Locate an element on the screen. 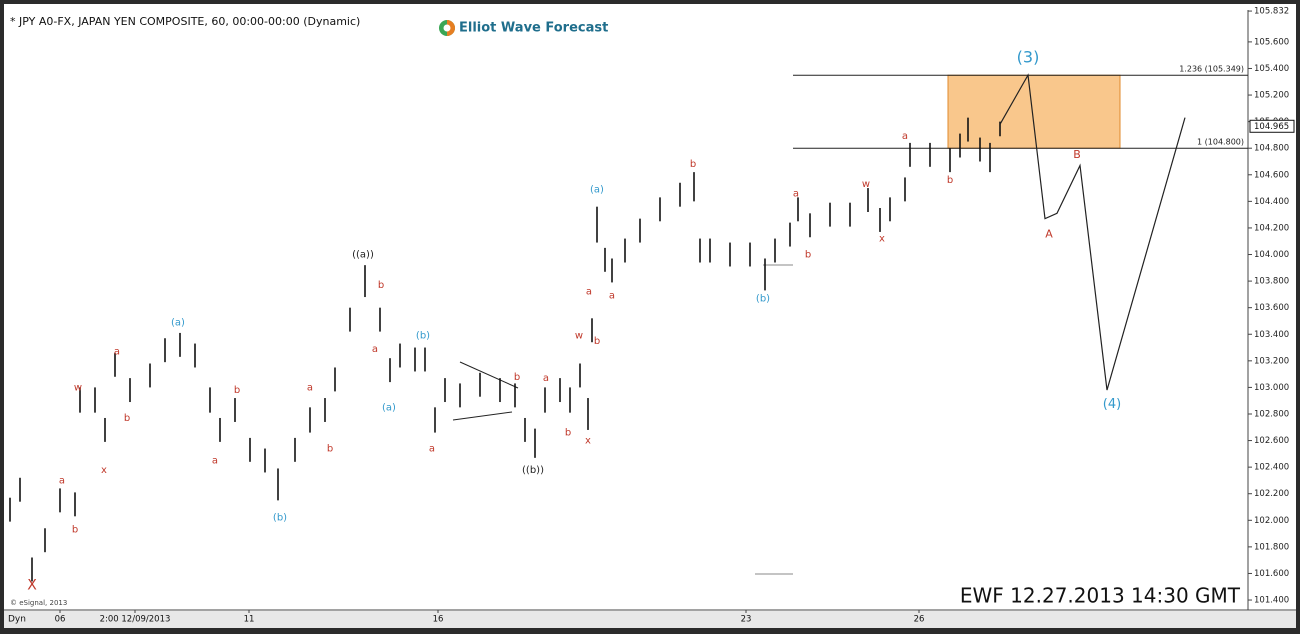 Image resolution: width=1300 pixels, height=634 pixels. y-tick-label: 102.000 is located at coordinates (1271, 521).